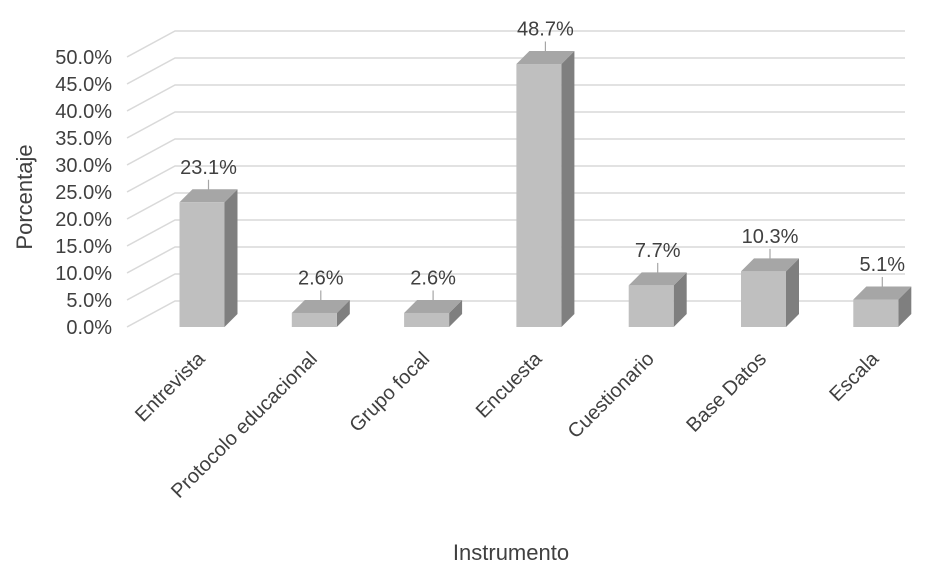 Image resolution: width=943 pixels, height=574 pixels. Describe the element at coordinates (83, 247) in the screenshot. I see `y-tick-label: 15.0%` at that location.